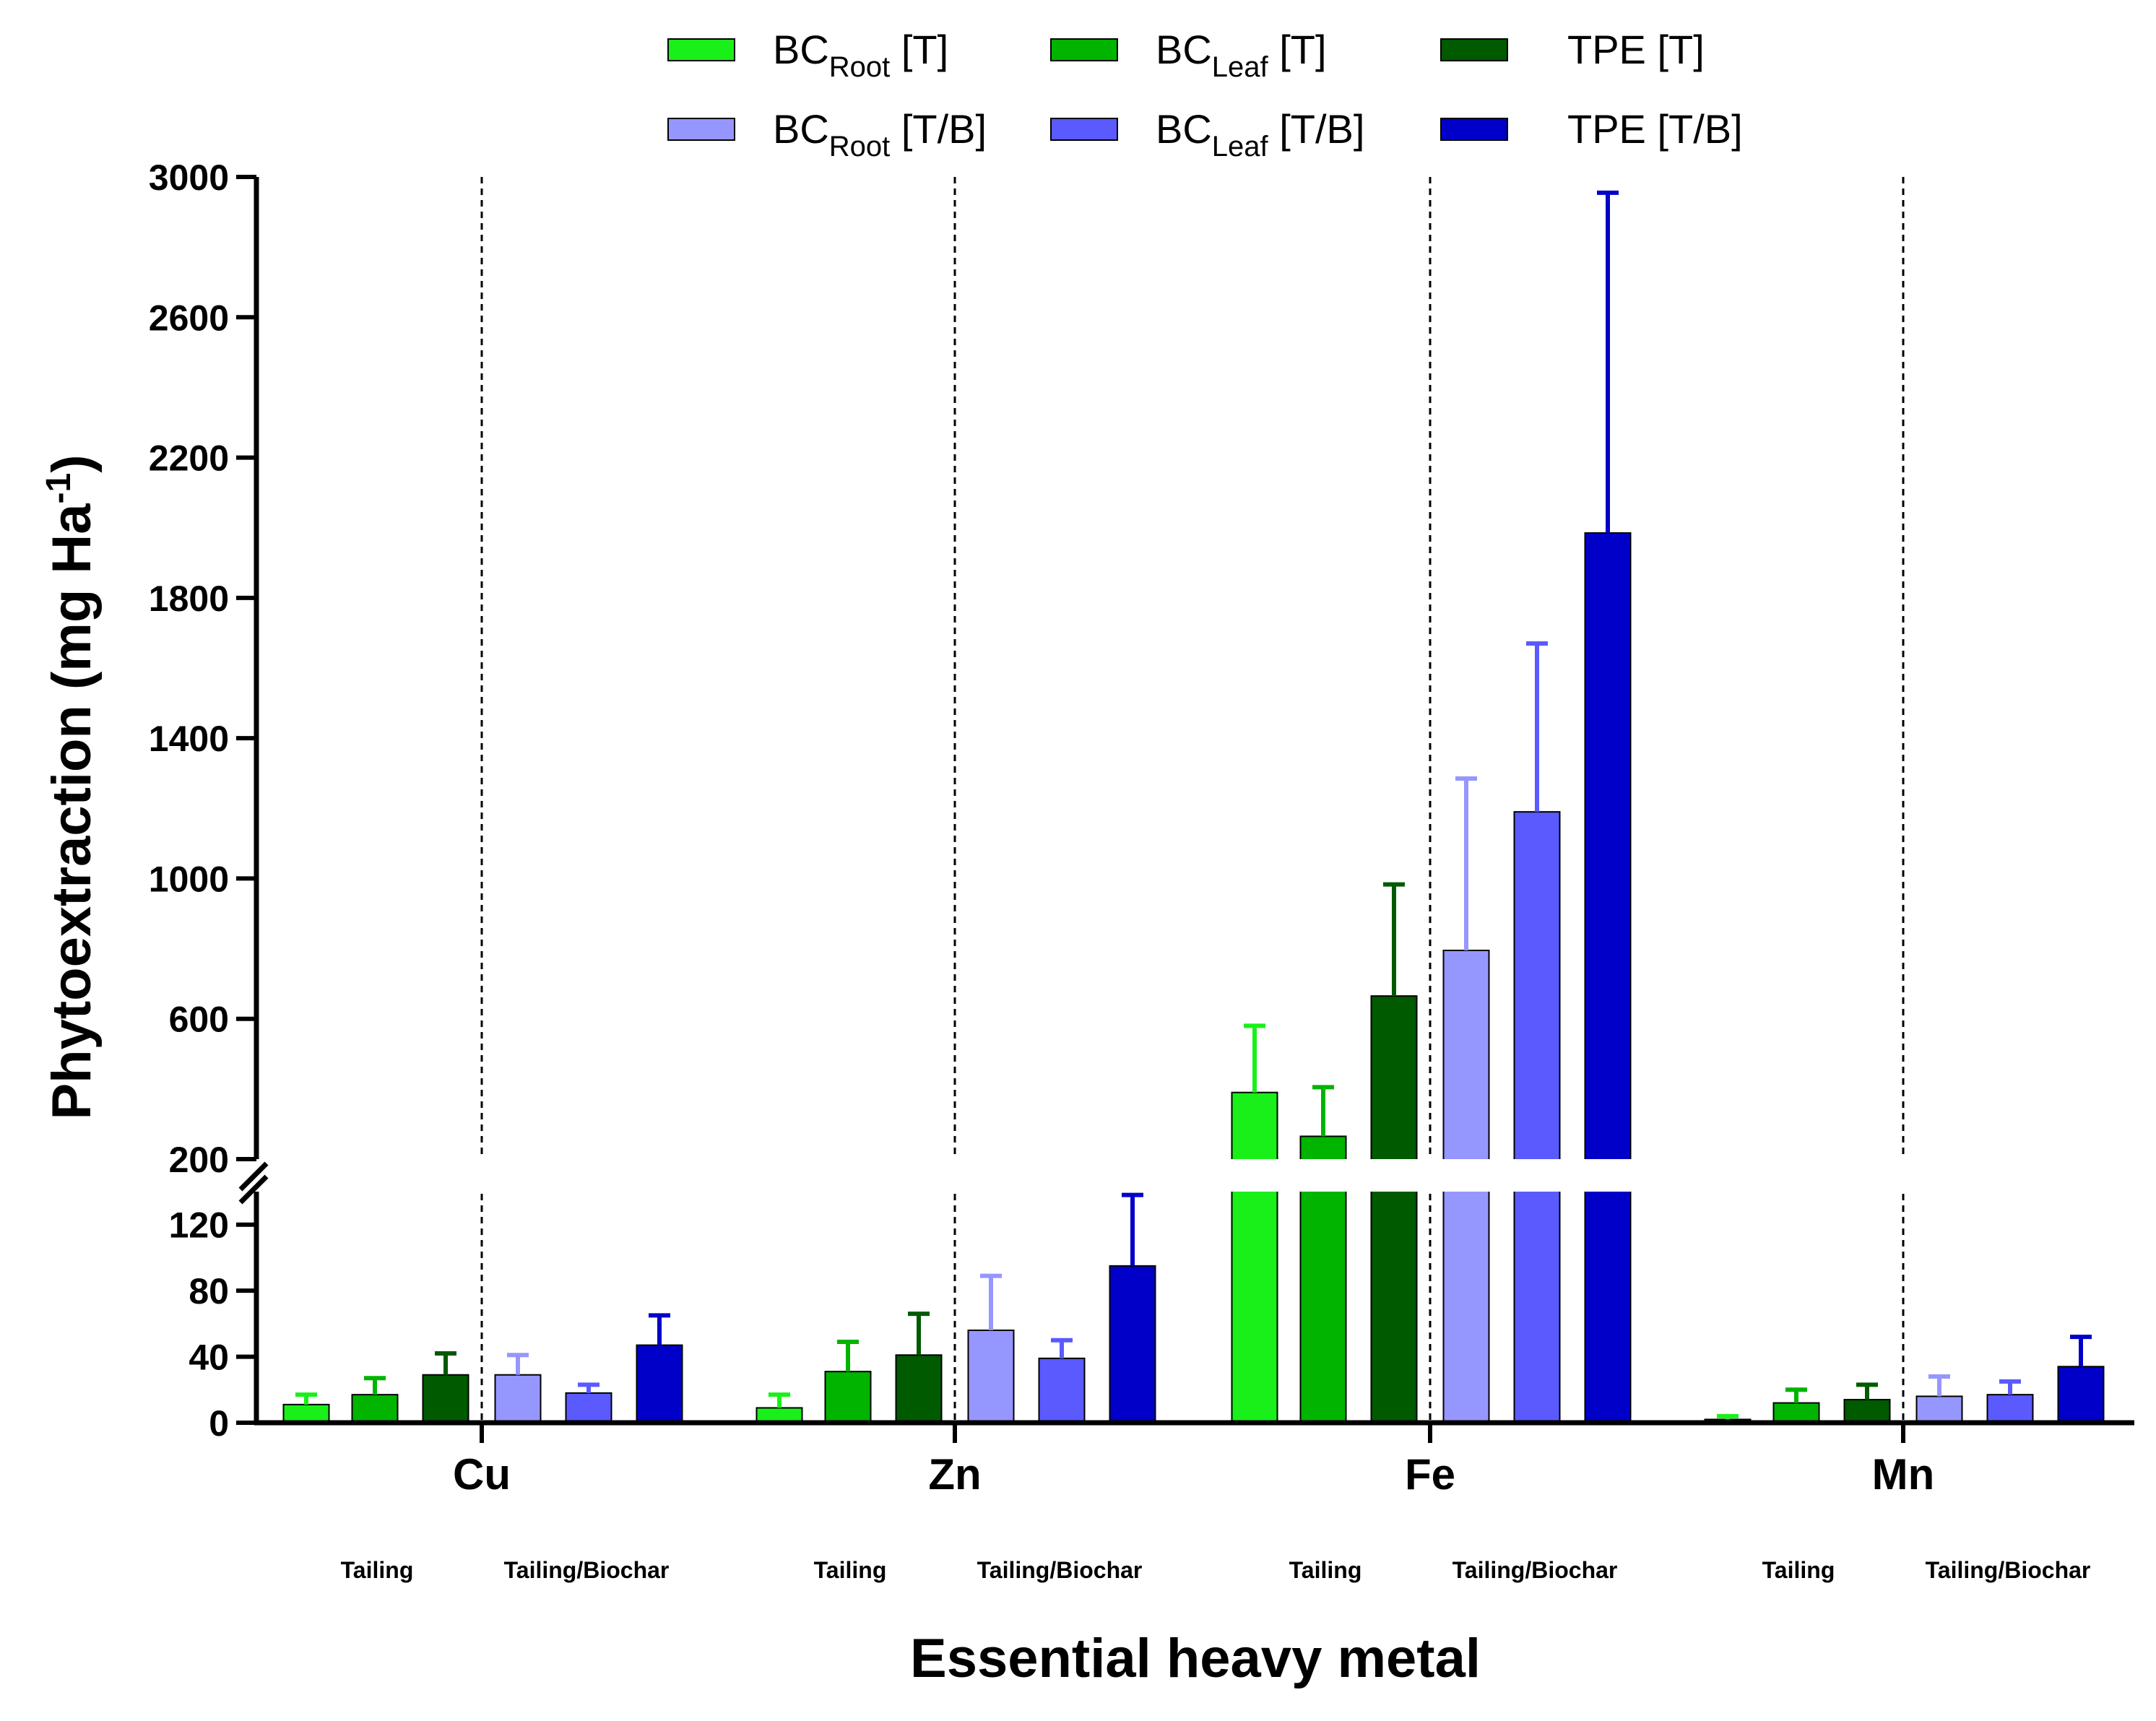  Describe the element at coordinates (189, 879) in the screenshot. I see `y-tick-label-1000: 1000` at that location.